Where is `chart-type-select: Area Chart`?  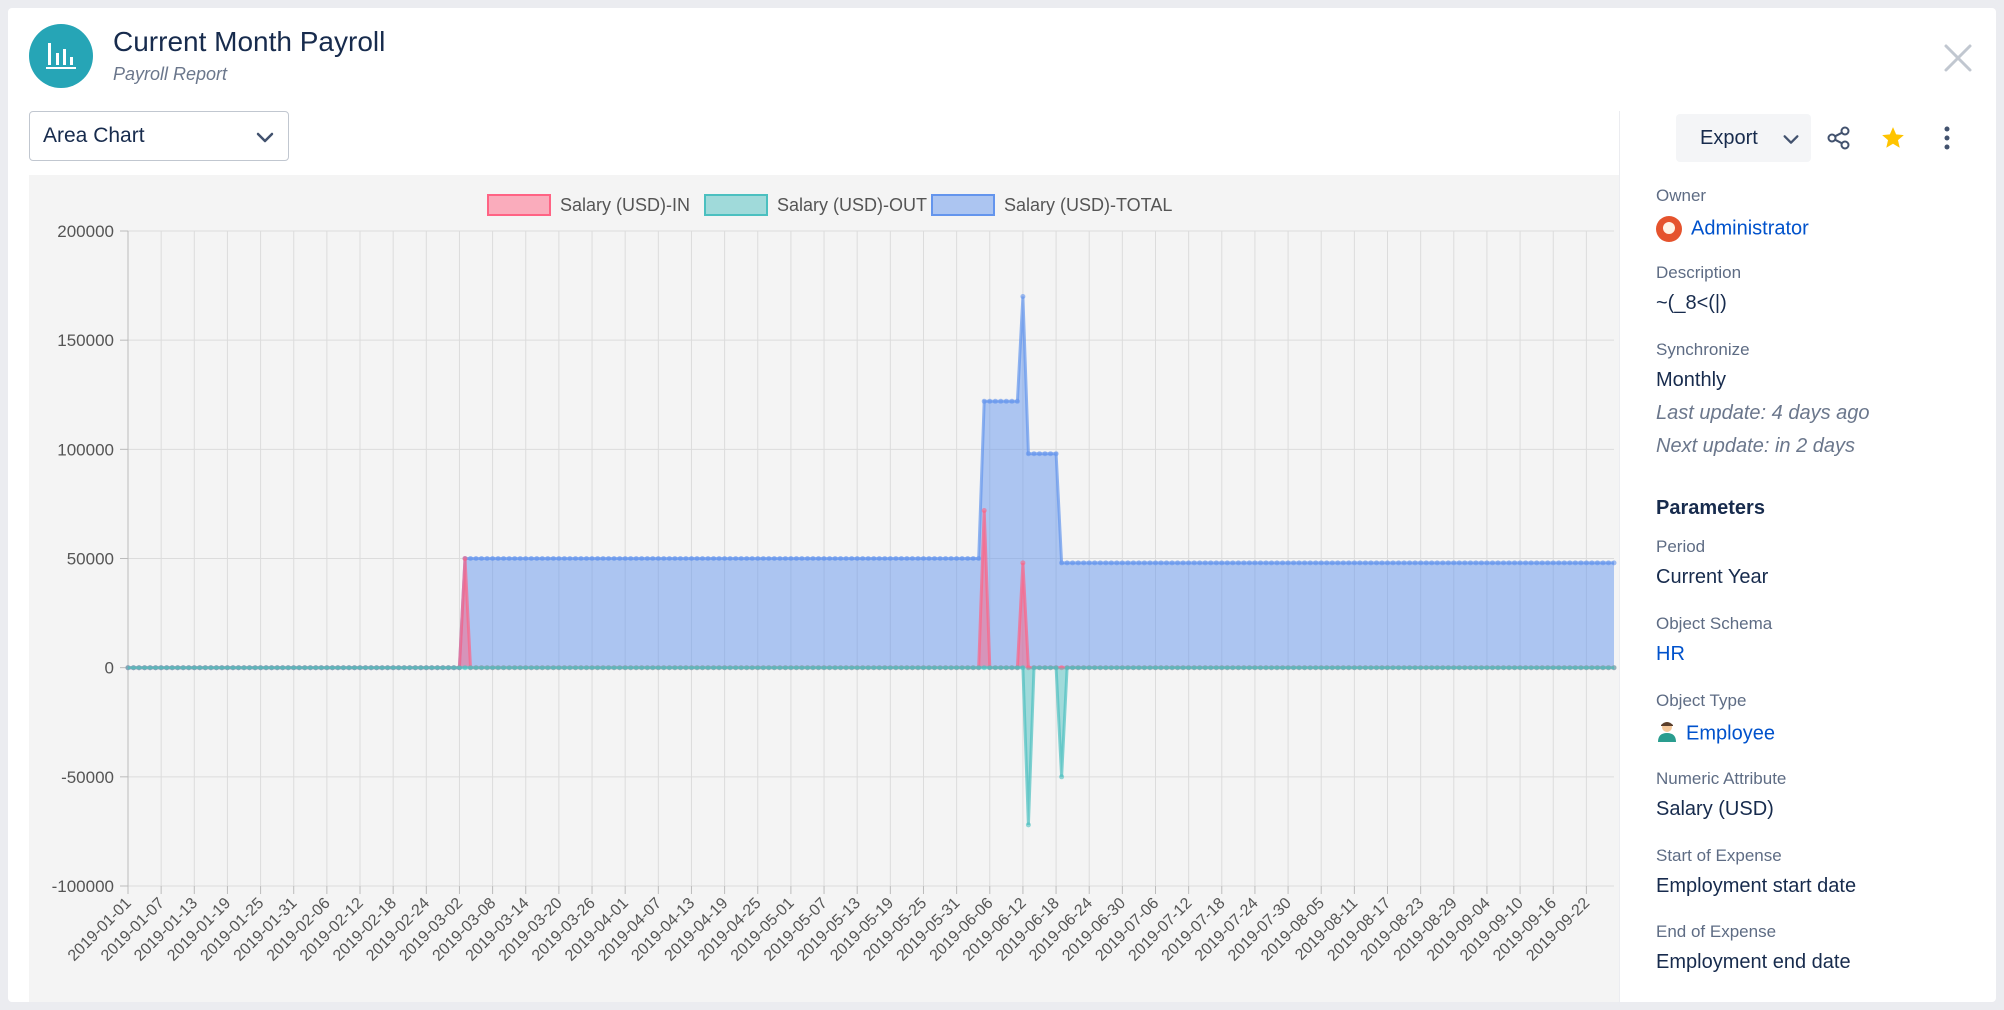 chart-type-select: Area Chart is located at coordinates (159, 136).